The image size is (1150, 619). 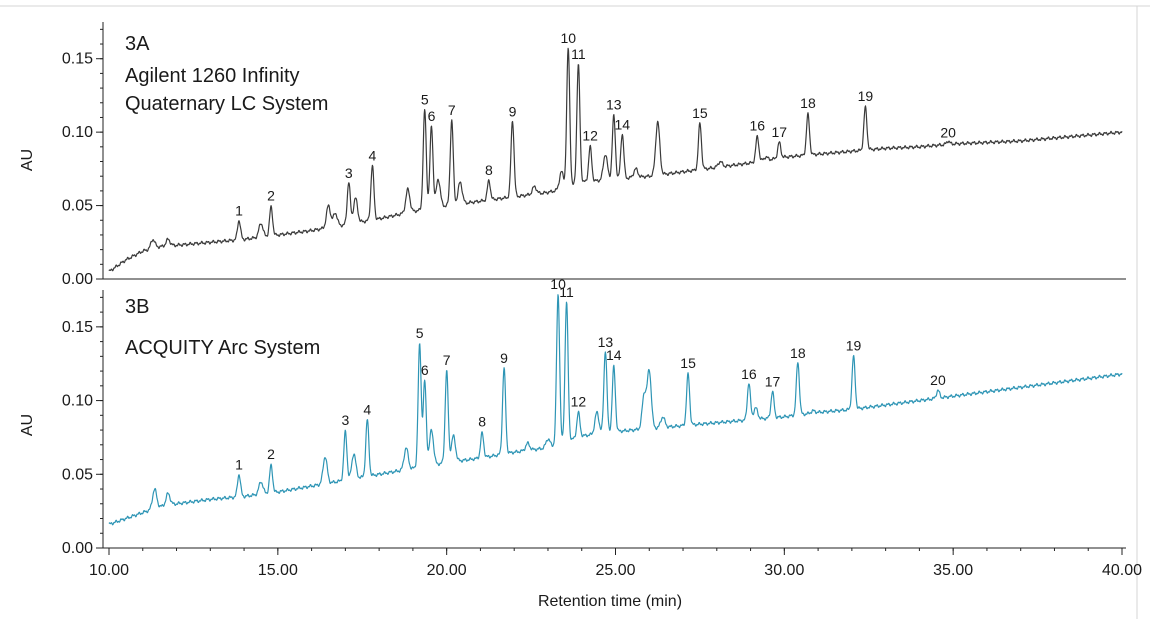 I want to click on panel-3a-system-line-1: Agilent 1260 Infinity, so click(x=212, y=76).